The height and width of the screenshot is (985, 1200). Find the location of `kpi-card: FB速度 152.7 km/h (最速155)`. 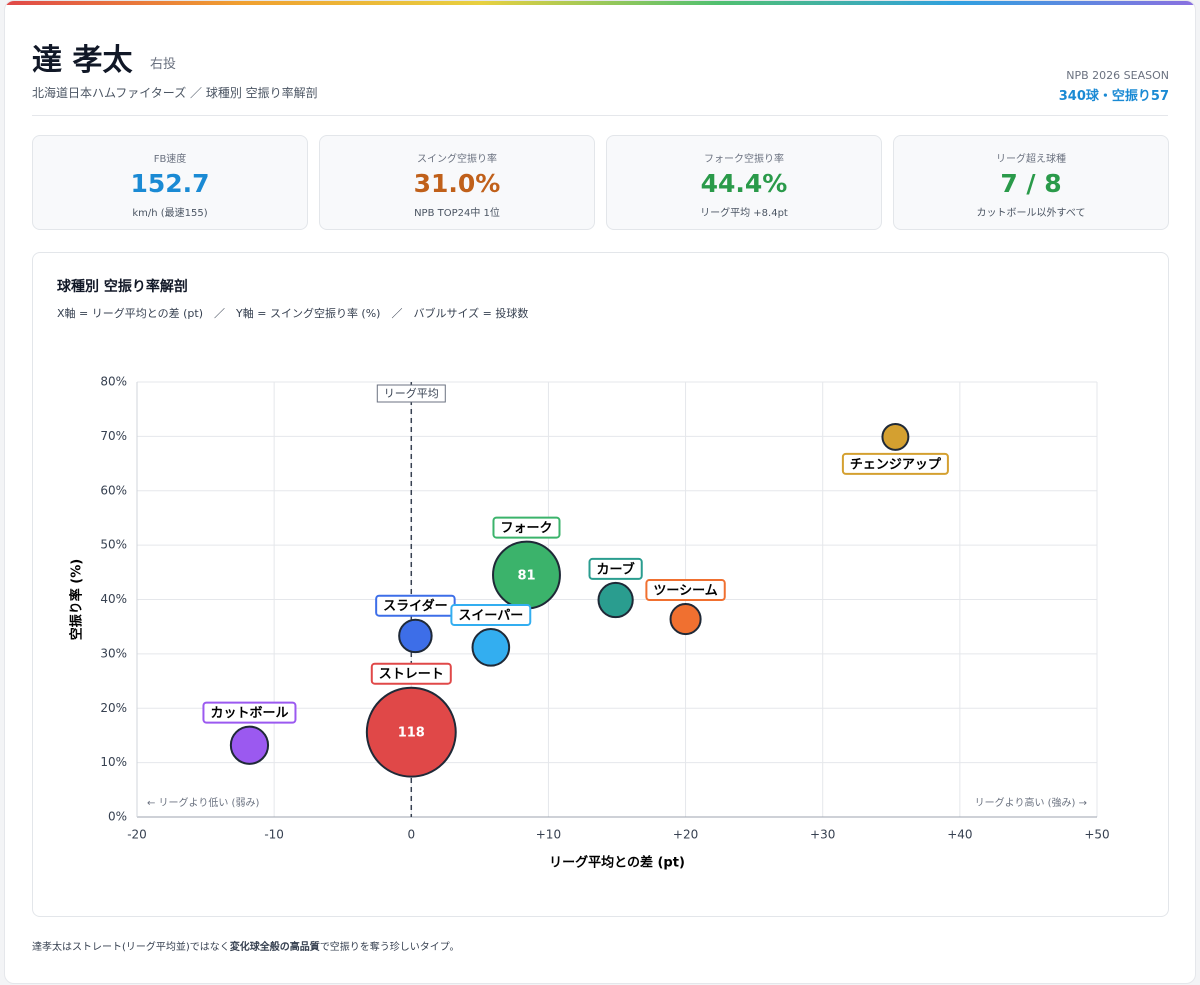

kpi-card: FB速度 152.7 km/h (最速155) is located at coordinates (170, 182).